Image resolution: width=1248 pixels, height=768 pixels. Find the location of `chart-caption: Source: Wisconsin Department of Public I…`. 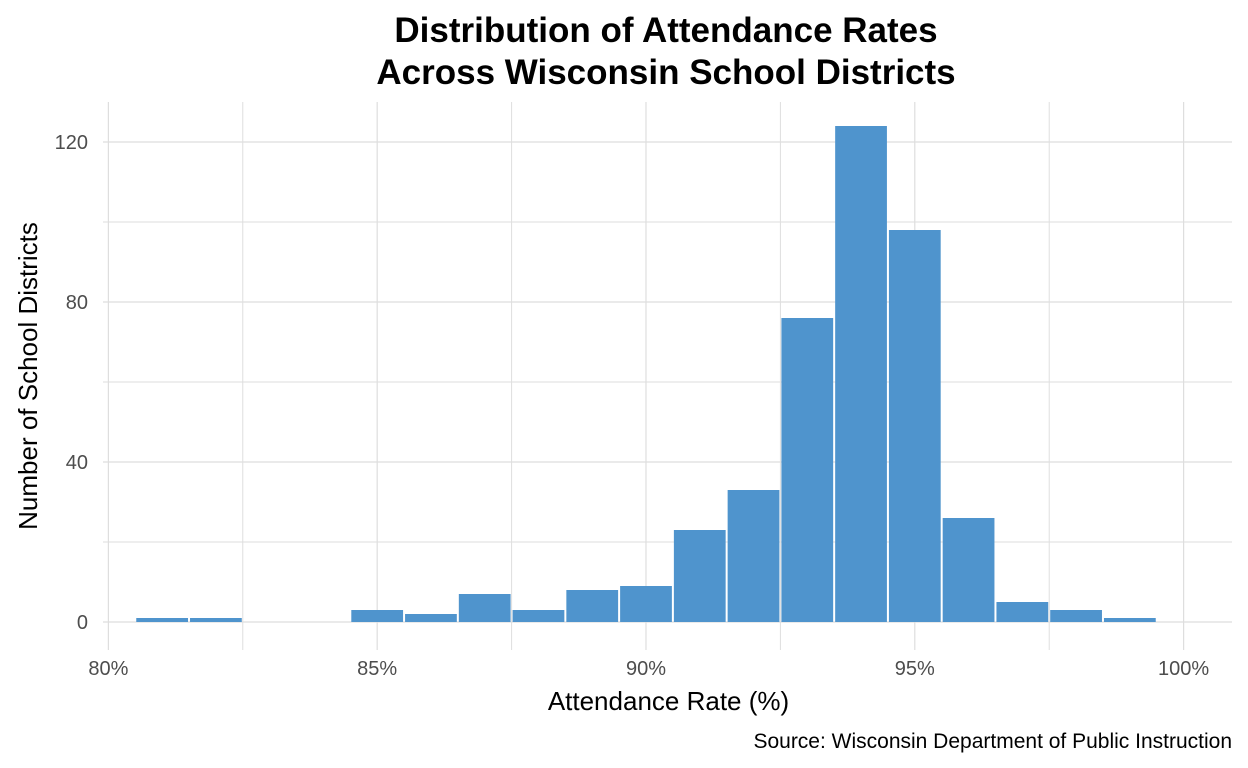

chart-caption: Source: Wisconsin Department of Public I… is located at coordinates (992, 741).